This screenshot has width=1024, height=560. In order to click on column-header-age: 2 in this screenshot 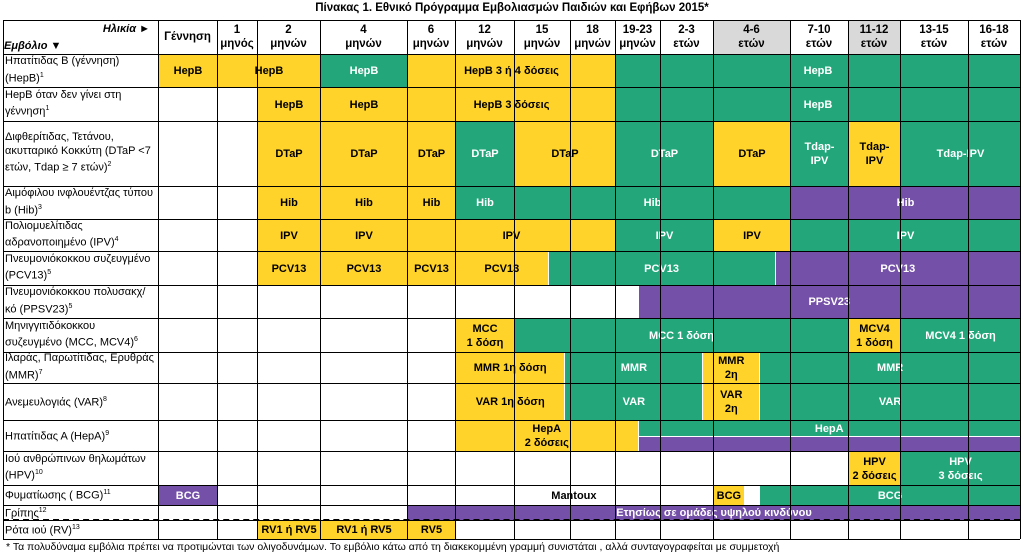, I will do `click(288, 30)`.